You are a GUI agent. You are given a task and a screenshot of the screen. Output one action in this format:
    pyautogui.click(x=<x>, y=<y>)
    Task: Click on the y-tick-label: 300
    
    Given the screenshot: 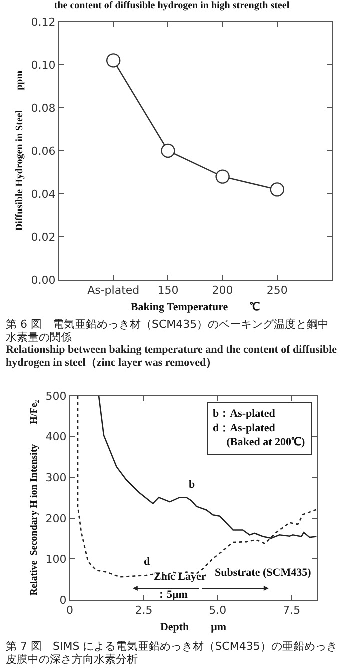 What is the action you would take?
    pyautogui.click(x=56, y=477)
    